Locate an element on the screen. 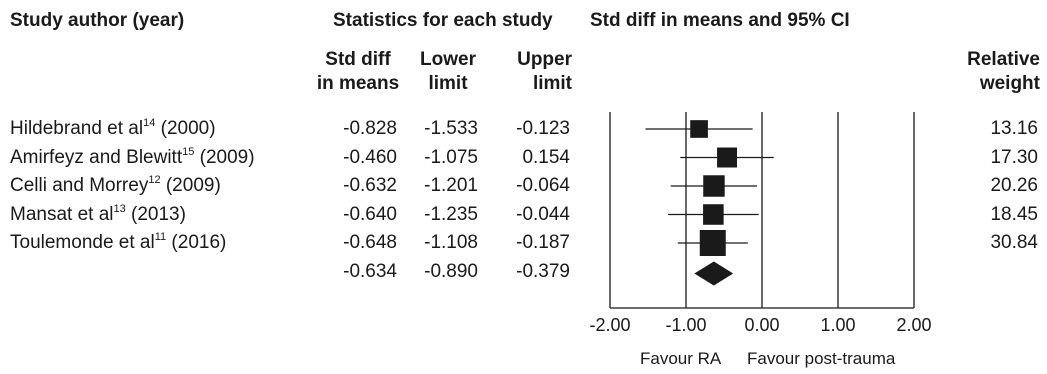 The image size is (1047, 374). col-header-upper-line1: Upper is located at coordinates (544, 59).